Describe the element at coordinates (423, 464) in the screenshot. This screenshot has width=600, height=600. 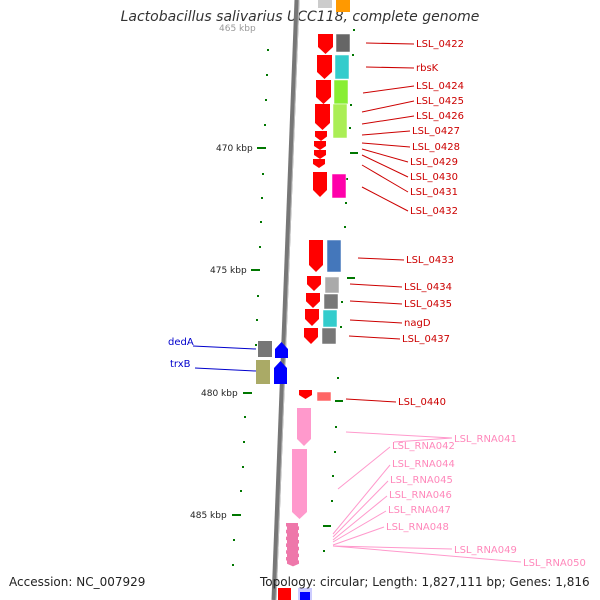
I see `rna-label: LSL_RNA044` at that location.